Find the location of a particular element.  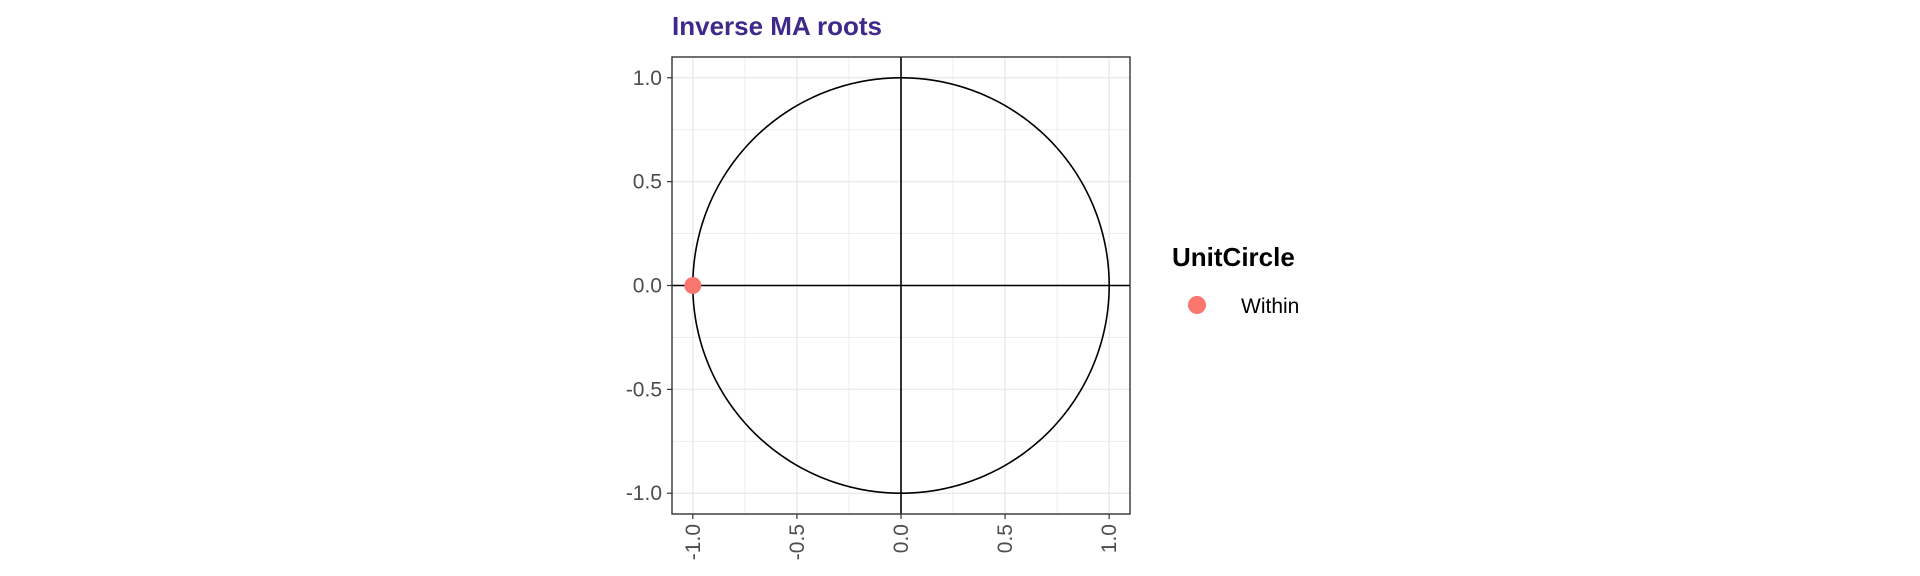

data-point is located at coordinates (693, 285).